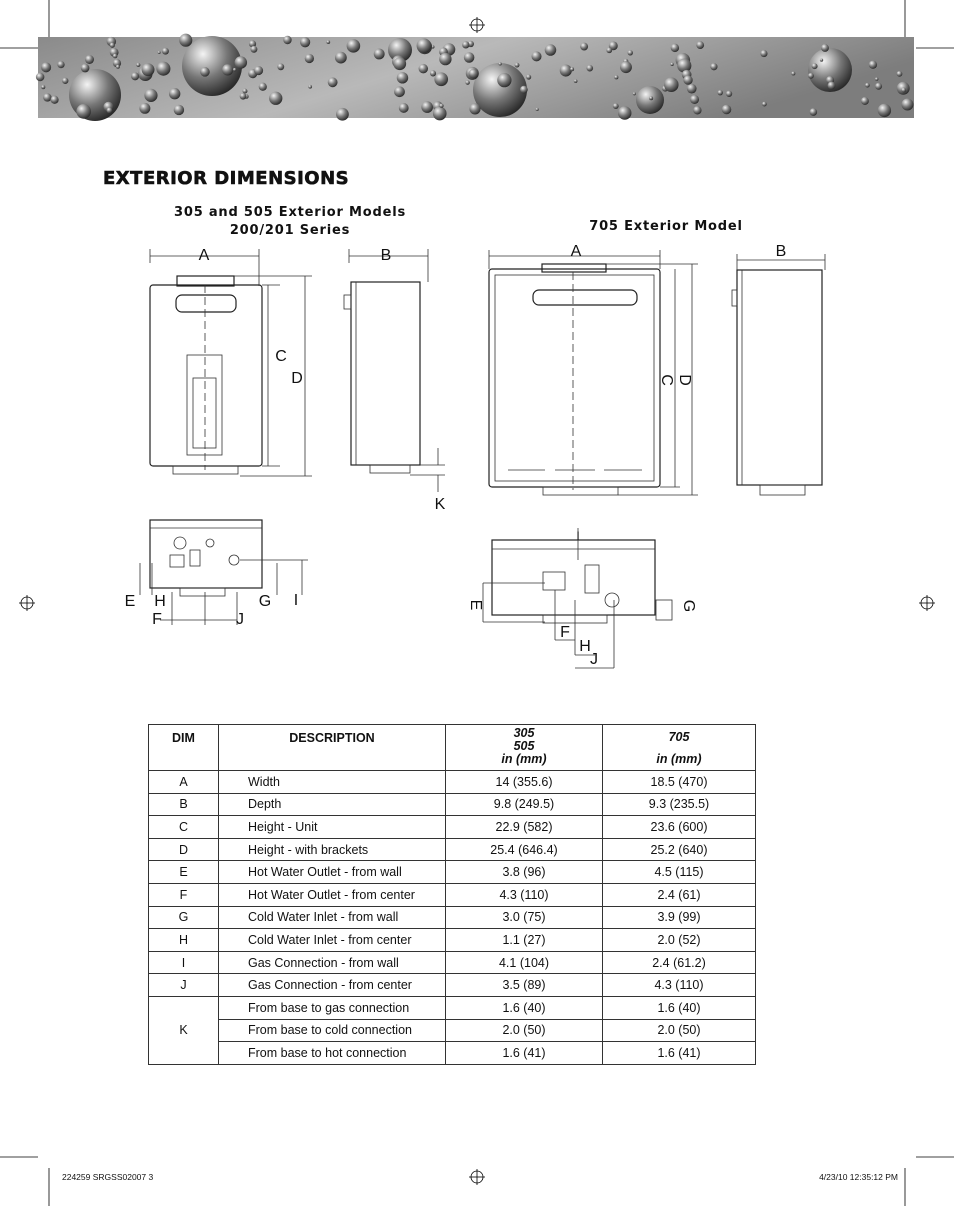 The width and height of the screenshot is (954, 1206). Describe the element at coordinates (679, 872) in the screenshot. I see `table-cell: 4.5 (115)` at that location.